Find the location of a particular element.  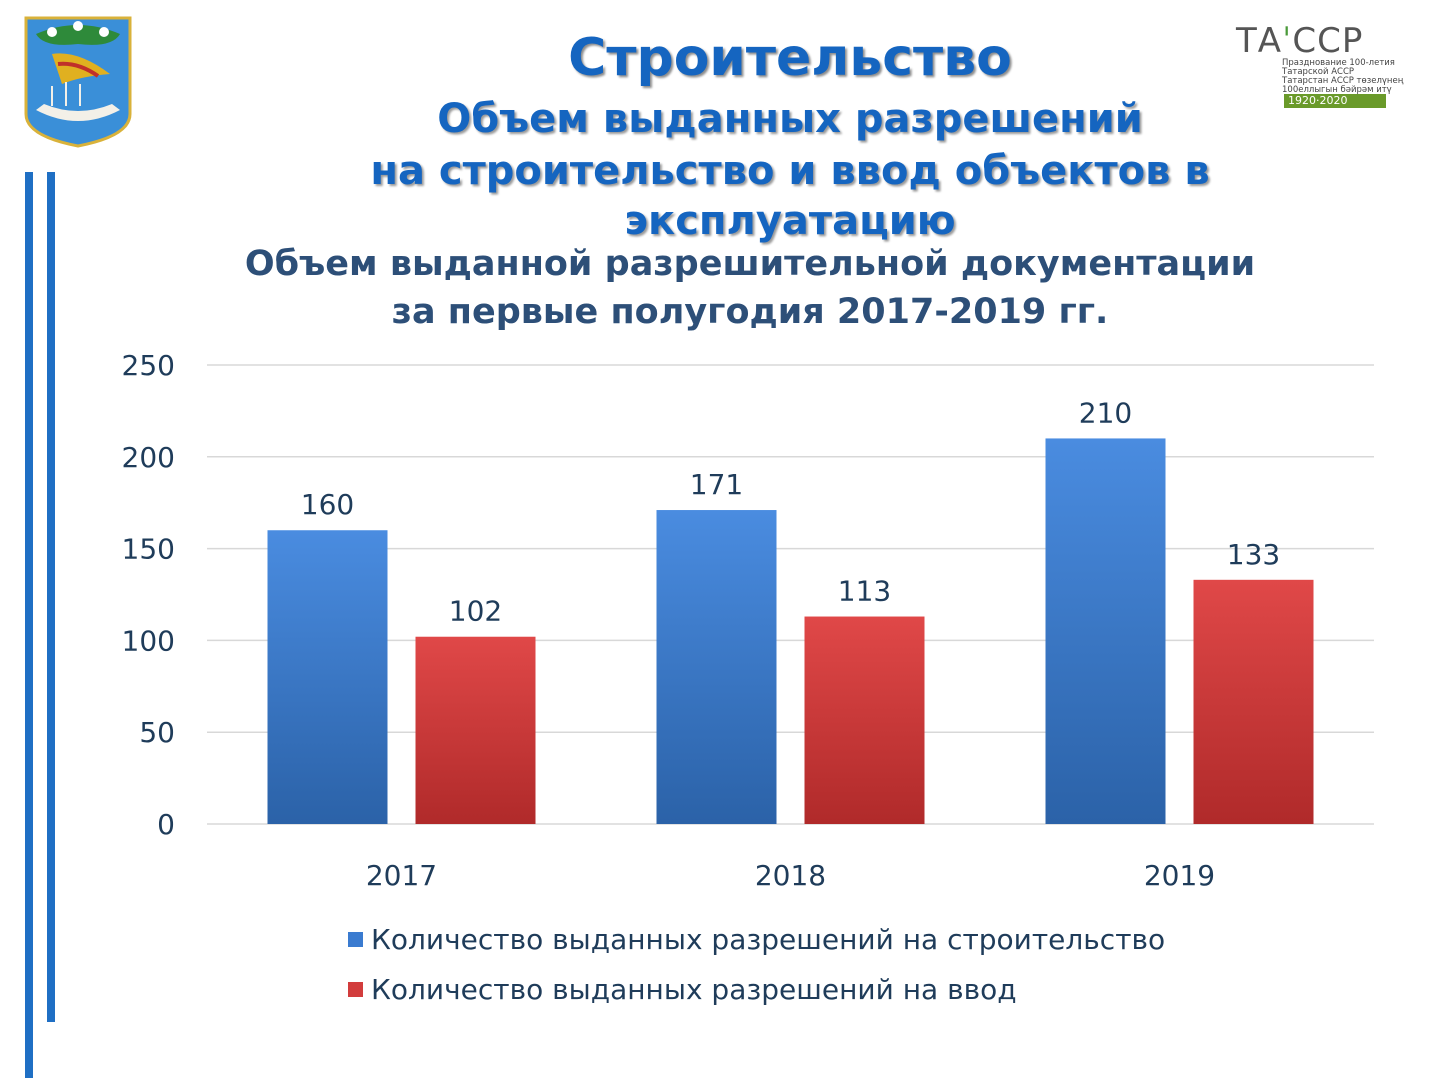

page-subtitle-line-3: эксплуатацию is located at coordinates (790, 221).